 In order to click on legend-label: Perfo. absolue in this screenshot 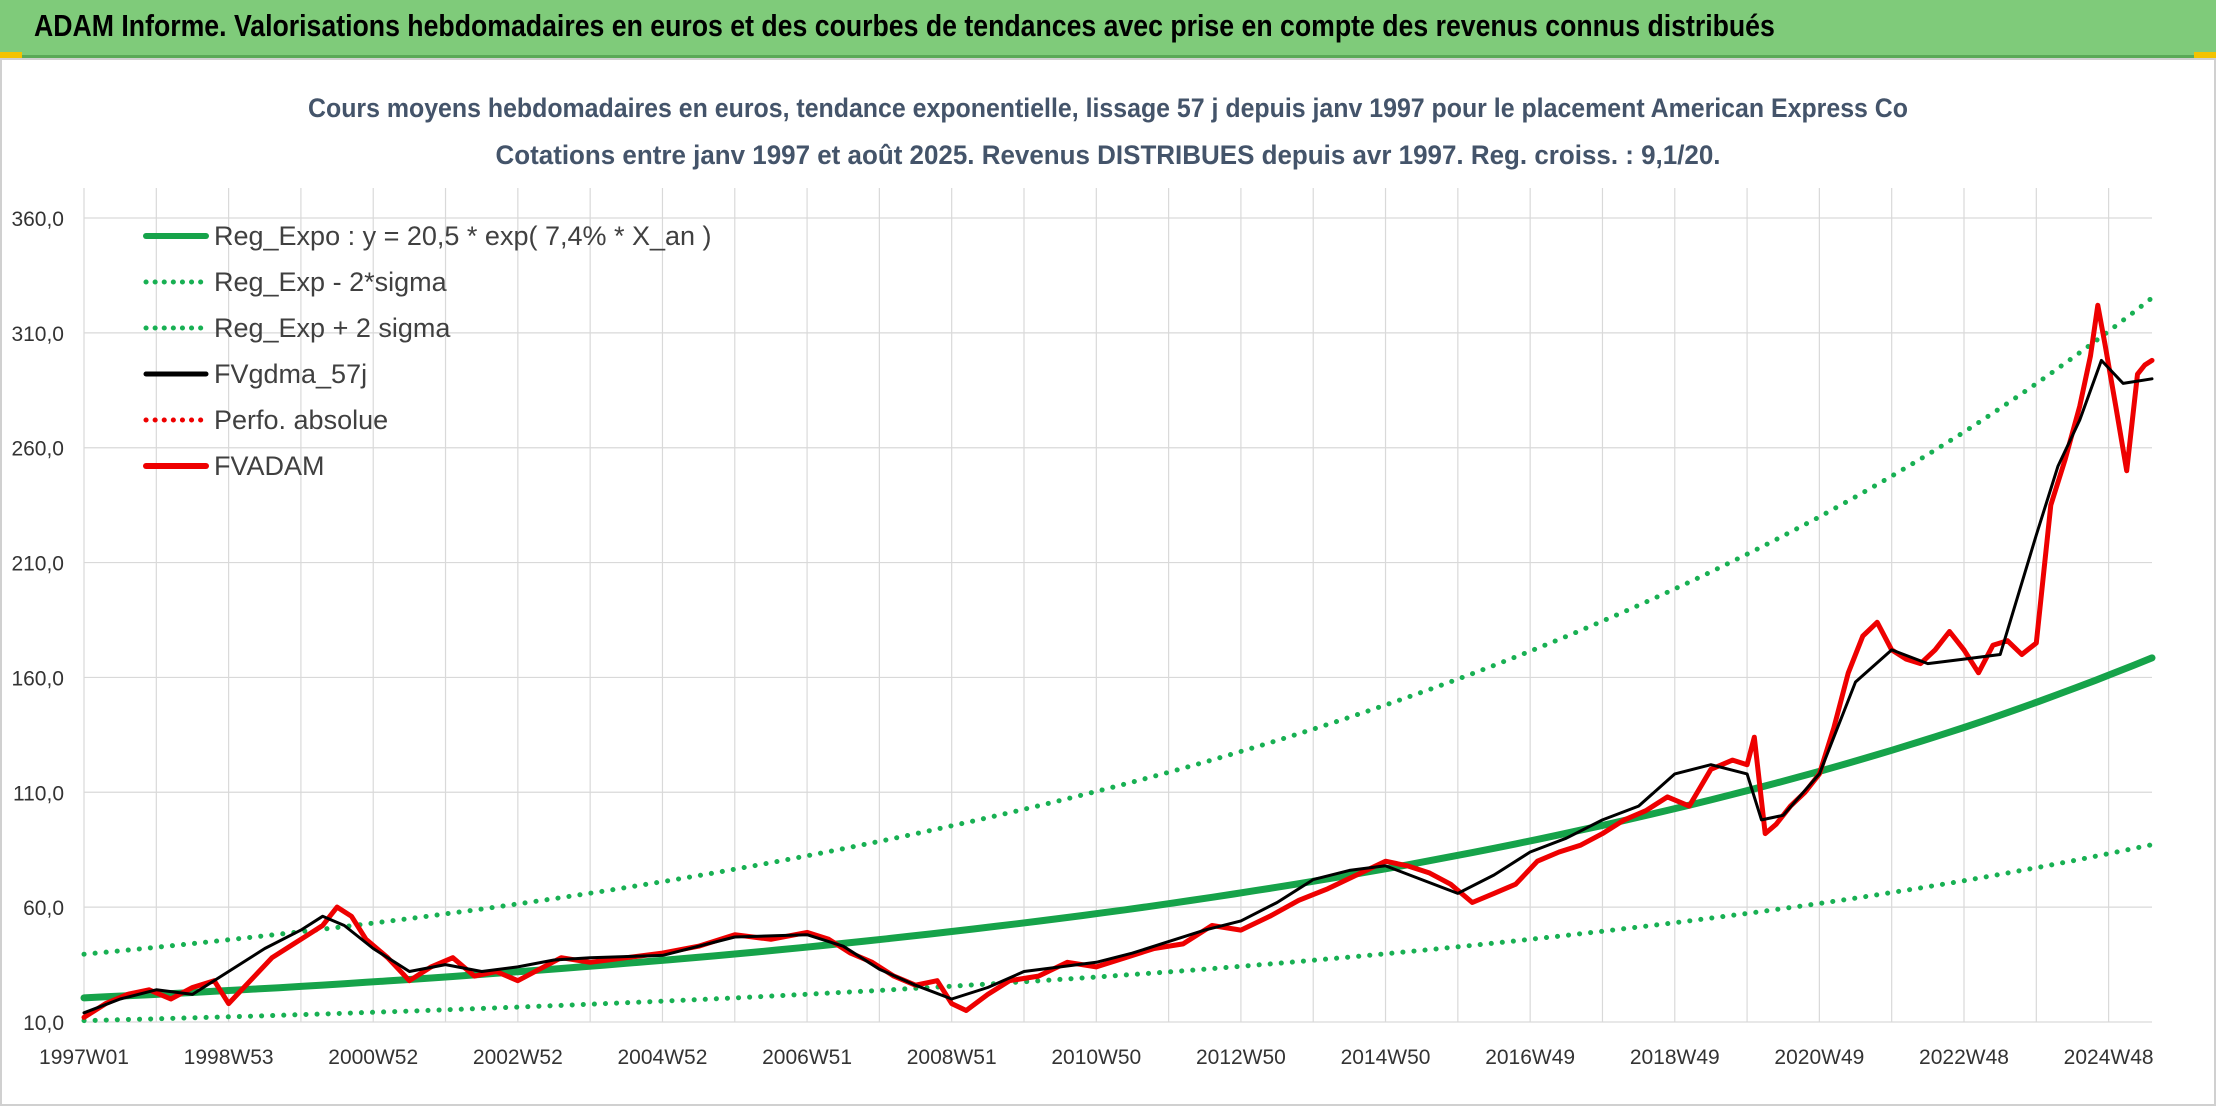, I will do `click(301, 420)`.